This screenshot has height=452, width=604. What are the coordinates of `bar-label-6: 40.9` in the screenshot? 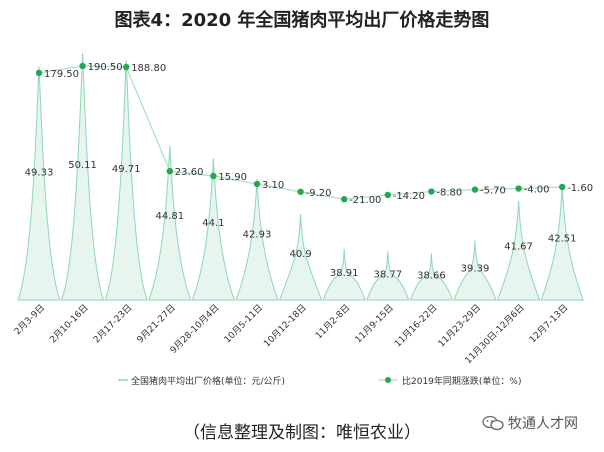 It's located at (300, 254).